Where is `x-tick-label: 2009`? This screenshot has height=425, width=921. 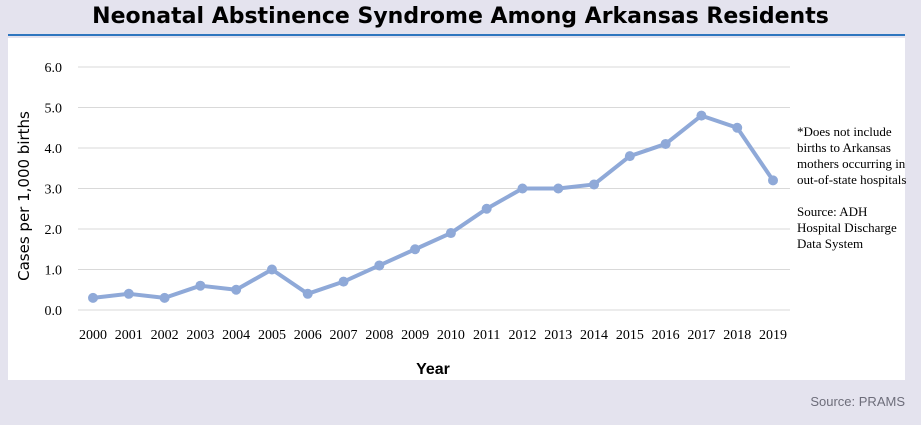
x-tick-label: 2009 is located at coordinates (415, 335).